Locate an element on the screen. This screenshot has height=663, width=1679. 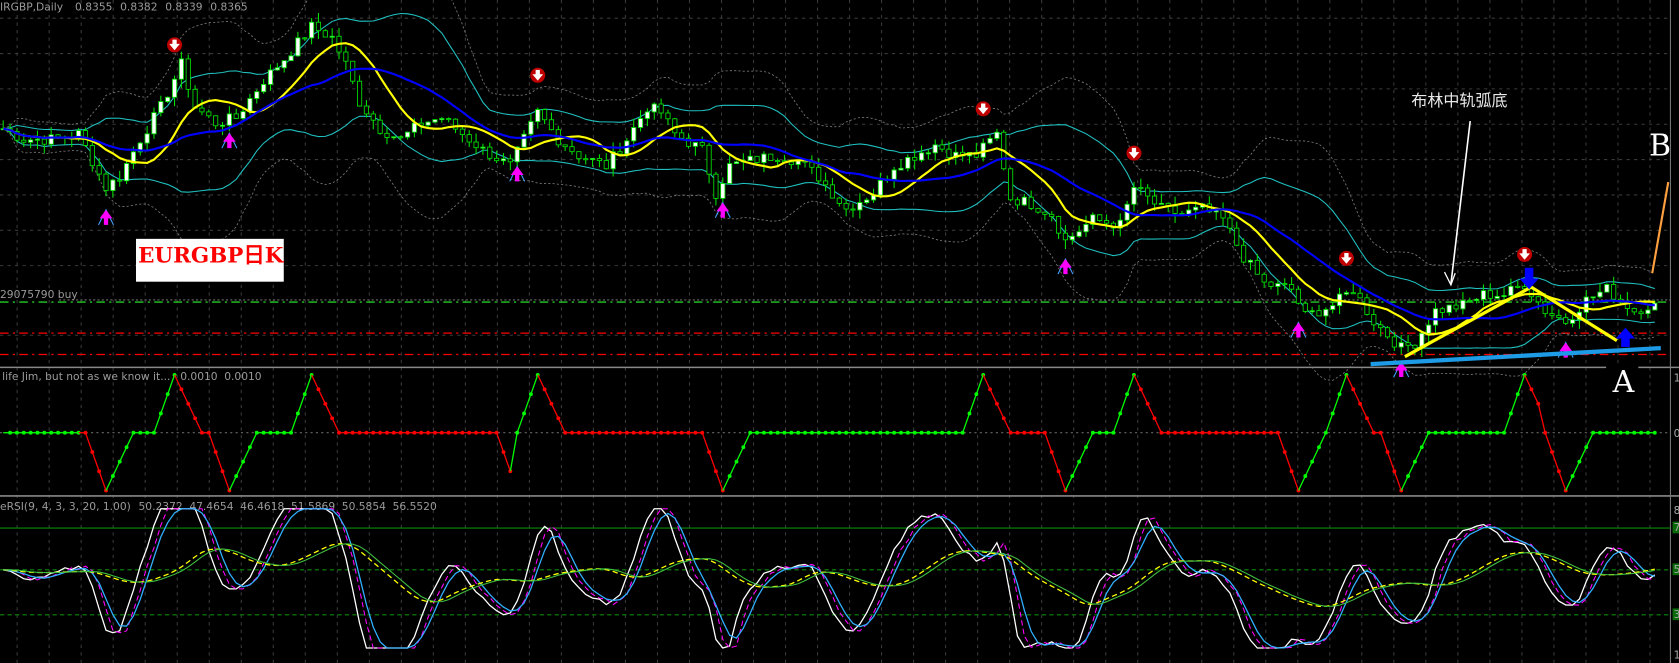
rsi-slow-signal-line is located at coordinates (829, 575).